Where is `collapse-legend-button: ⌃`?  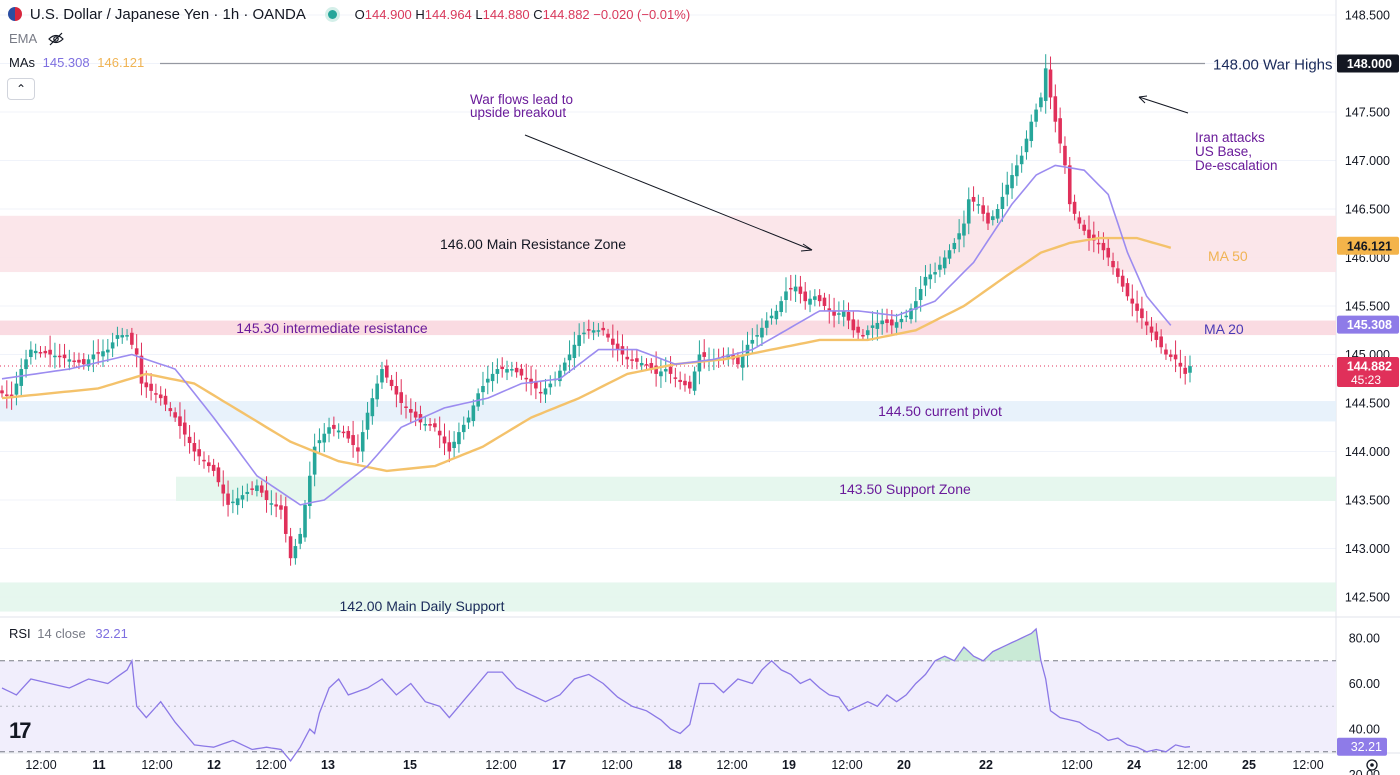
collapse-legend-button: ⌃ is located at coordinates (21, 89).